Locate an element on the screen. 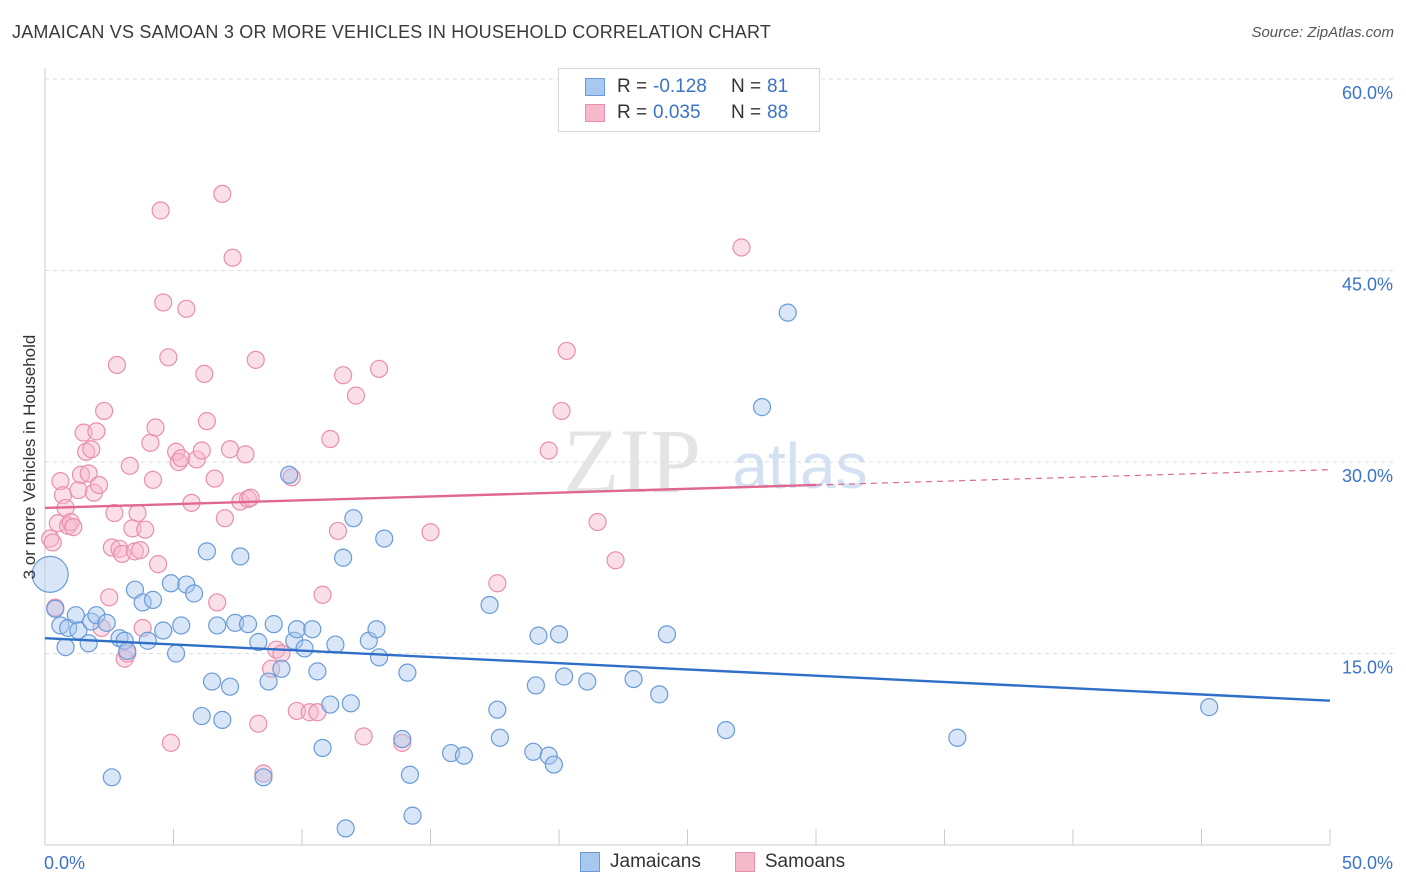 The width and height of the screenshot is (1406, 892). jamaican-trend-line is located at coordinates (687, 669).